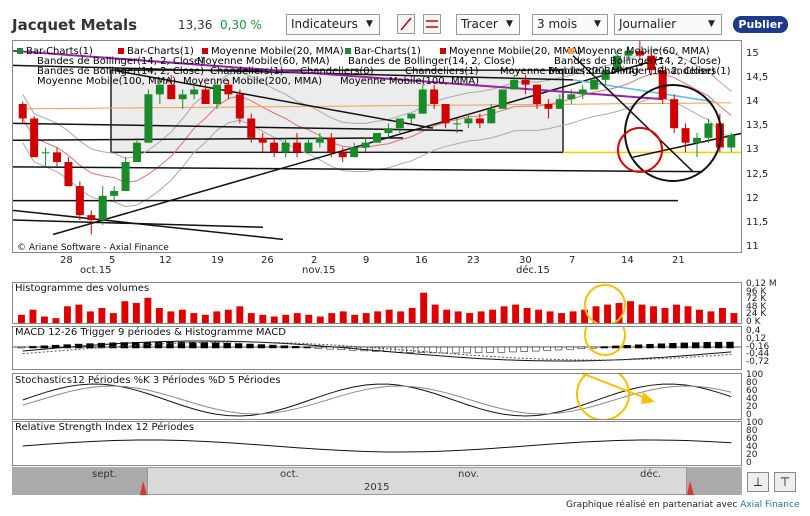 The width and height of the screenshot is (810, 516). I want to click on macd-axis-label: -0,44, so click(758, 354).